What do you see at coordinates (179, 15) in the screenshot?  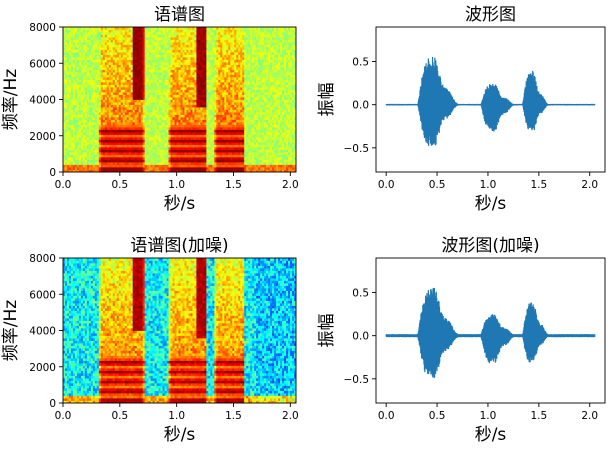 I see `chart-title: 语谱图` at bounding box center [179, 15].